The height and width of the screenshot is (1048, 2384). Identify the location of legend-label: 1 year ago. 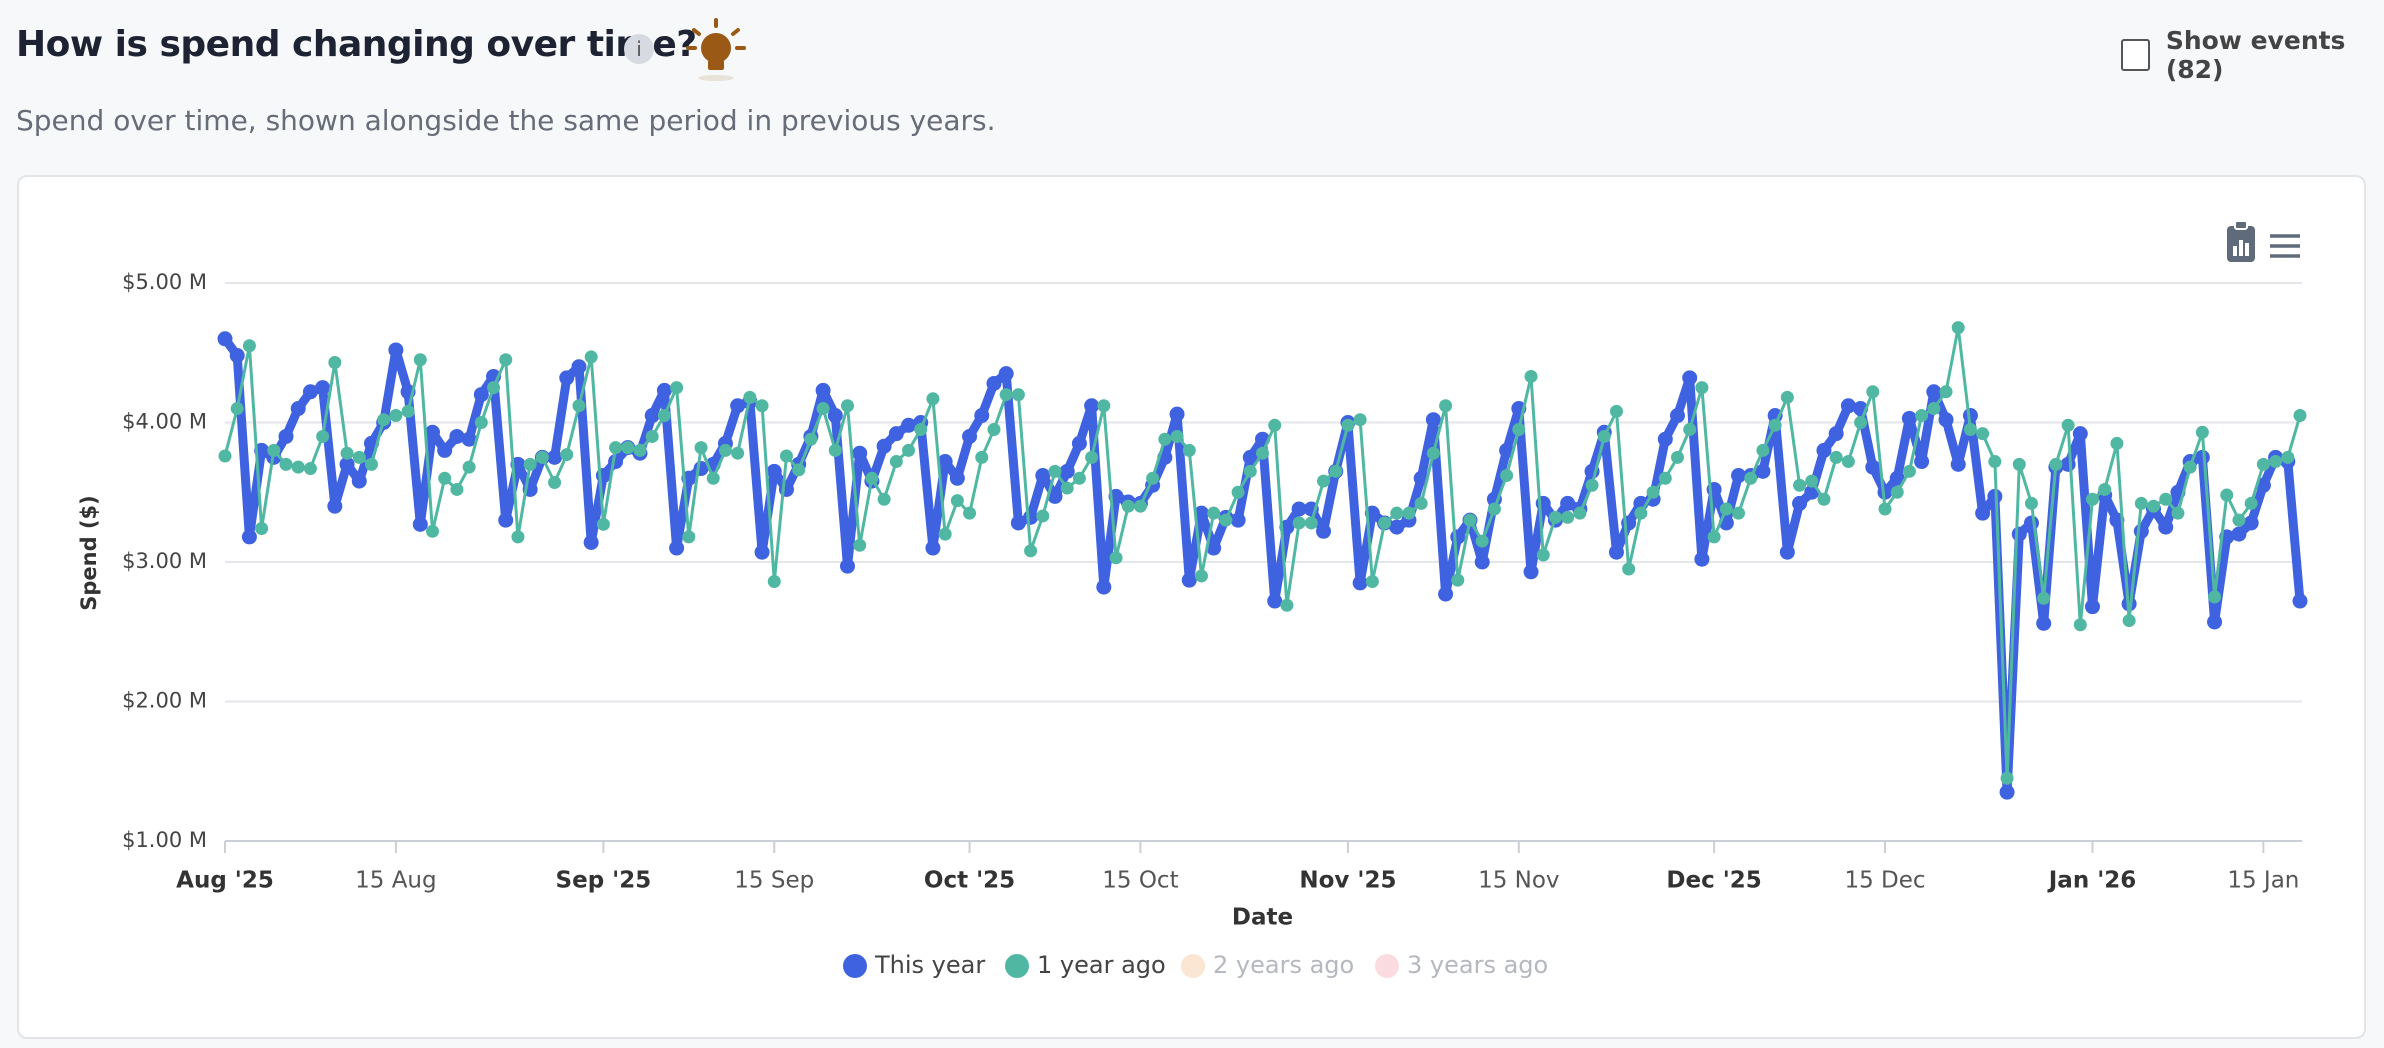
(1101, 965).